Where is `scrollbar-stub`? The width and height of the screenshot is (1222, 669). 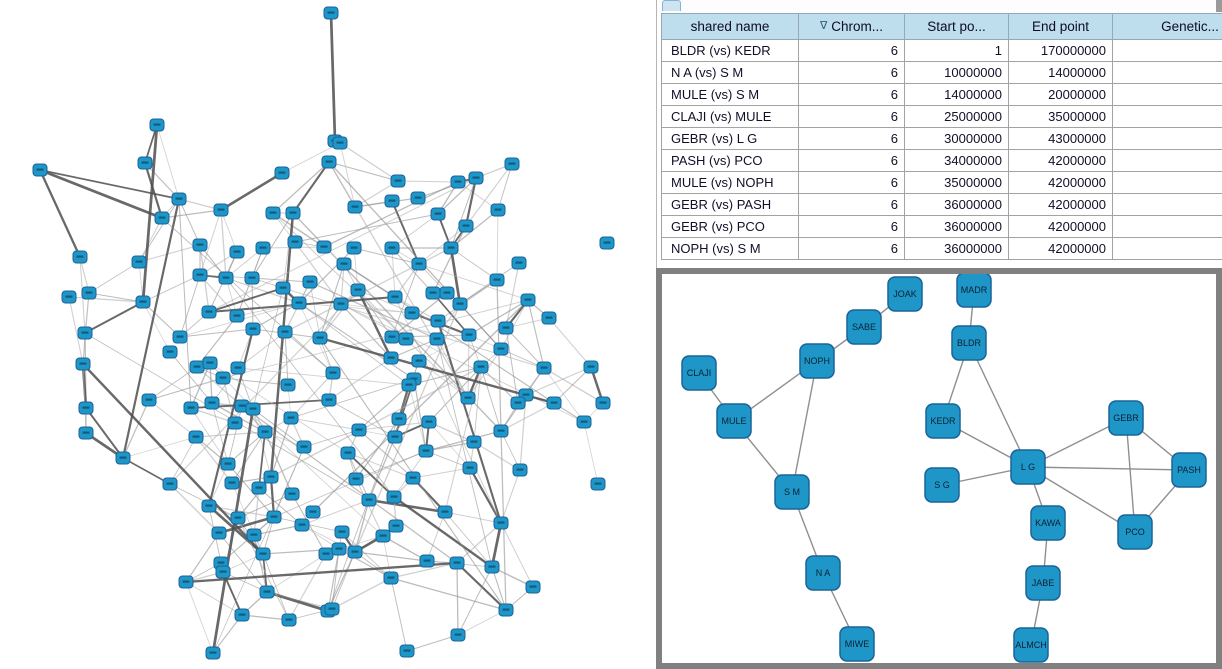
scrollbar-stub is located at coordinates (1219, 6).